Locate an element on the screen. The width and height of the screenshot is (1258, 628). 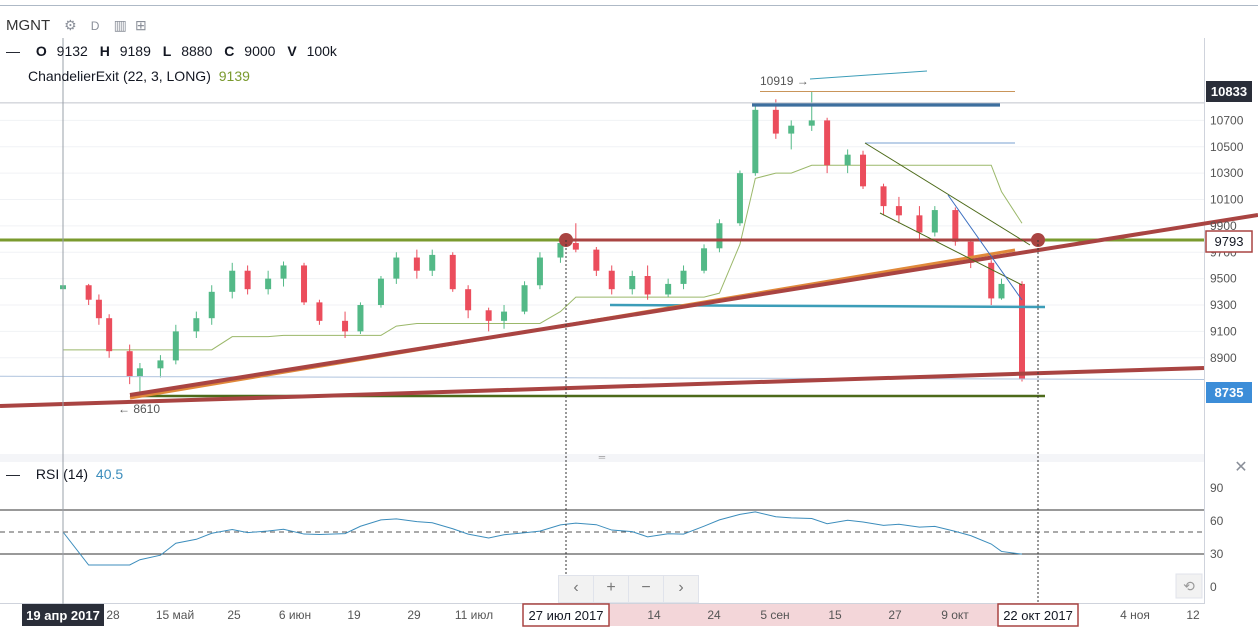
price-tick-label: 9300 is located at coordinates (1223, 305).